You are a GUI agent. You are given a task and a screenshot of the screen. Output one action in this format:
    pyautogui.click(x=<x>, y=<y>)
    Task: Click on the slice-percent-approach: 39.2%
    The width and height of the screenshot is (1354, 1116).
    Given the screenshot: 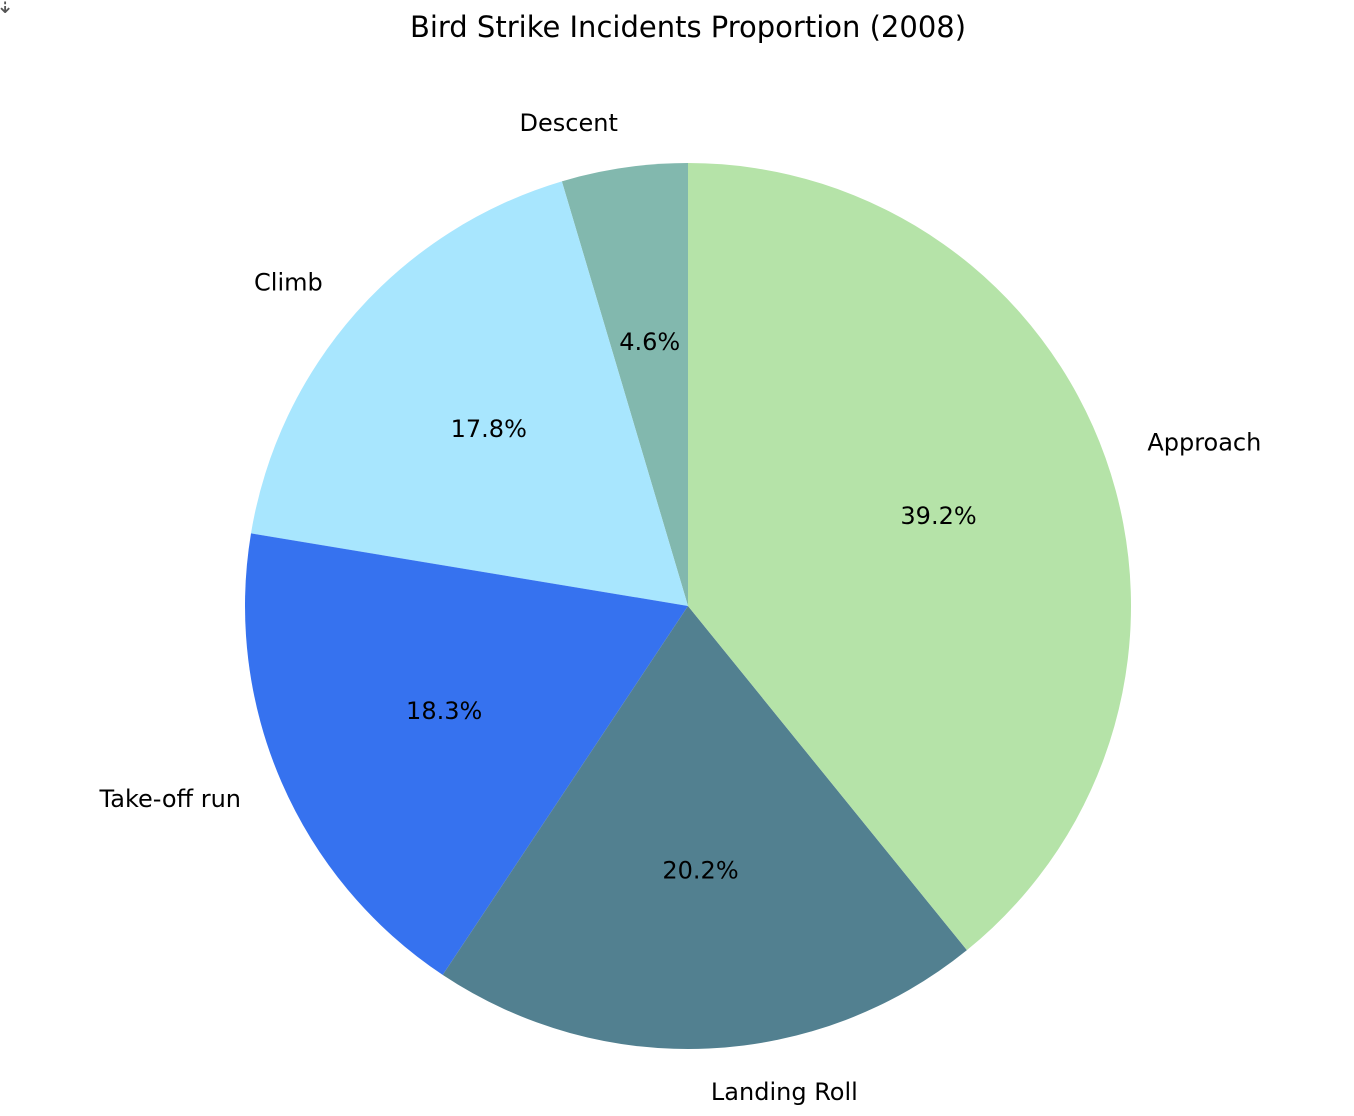 What is the action you would take?
    pyautogui.click(x=938, y=516)
    